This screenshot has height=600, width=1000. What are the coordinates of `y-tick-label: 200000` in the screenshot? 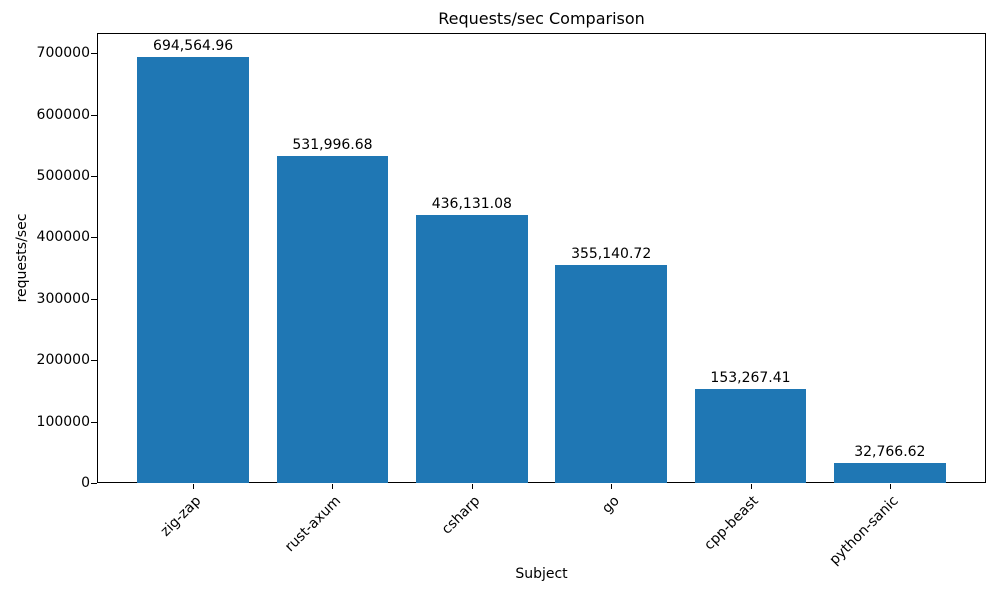 It's located at (63, 360).